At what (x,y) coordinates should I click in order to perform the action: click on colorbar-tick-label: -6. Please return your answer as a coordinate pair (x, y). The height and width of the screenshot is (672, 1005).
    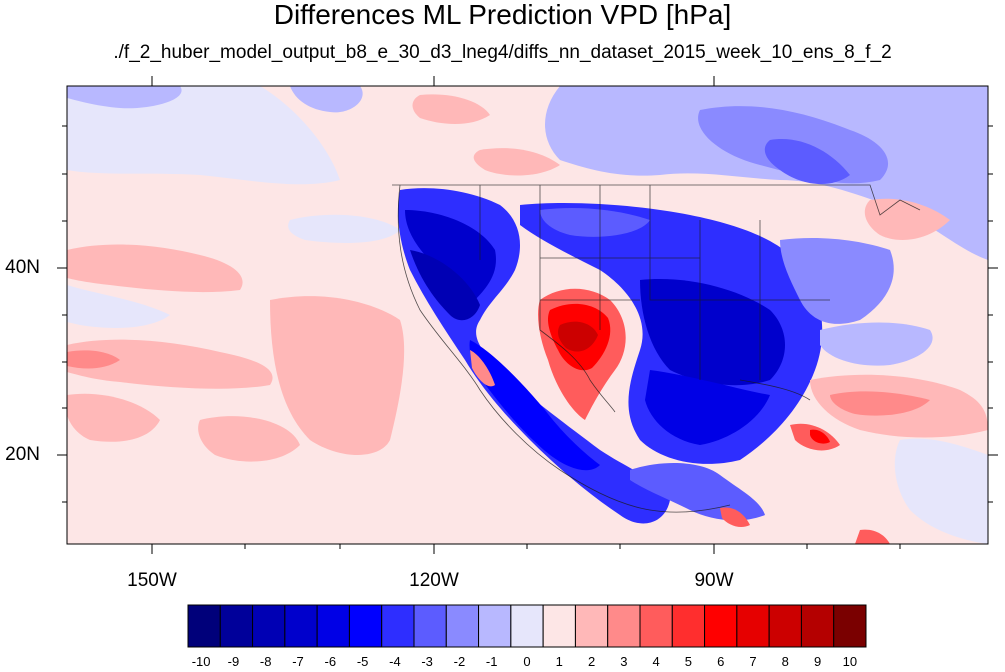
    Looking at the image, I should click on (330, 661).